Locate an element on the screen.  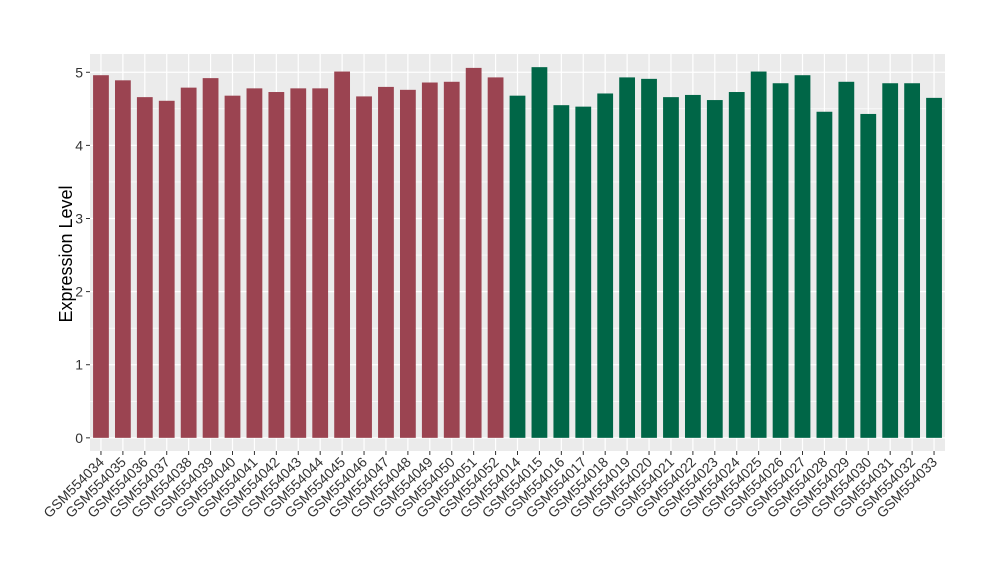
bar-GSM554045 is located at coordinates (342, 254).